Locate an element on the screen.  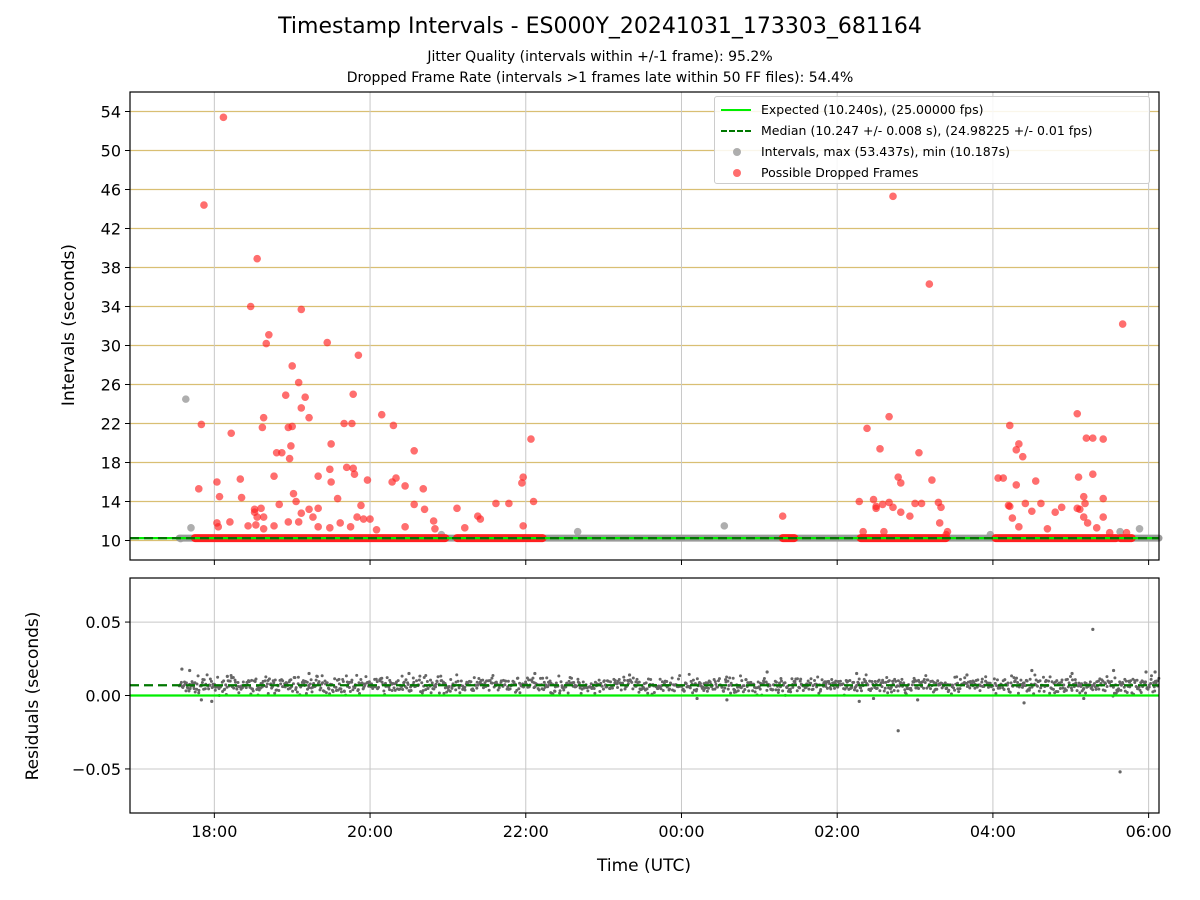
legend-expected-label: Expected (10.240s), (25.00000 fps) is located at coordinates (872, 109).